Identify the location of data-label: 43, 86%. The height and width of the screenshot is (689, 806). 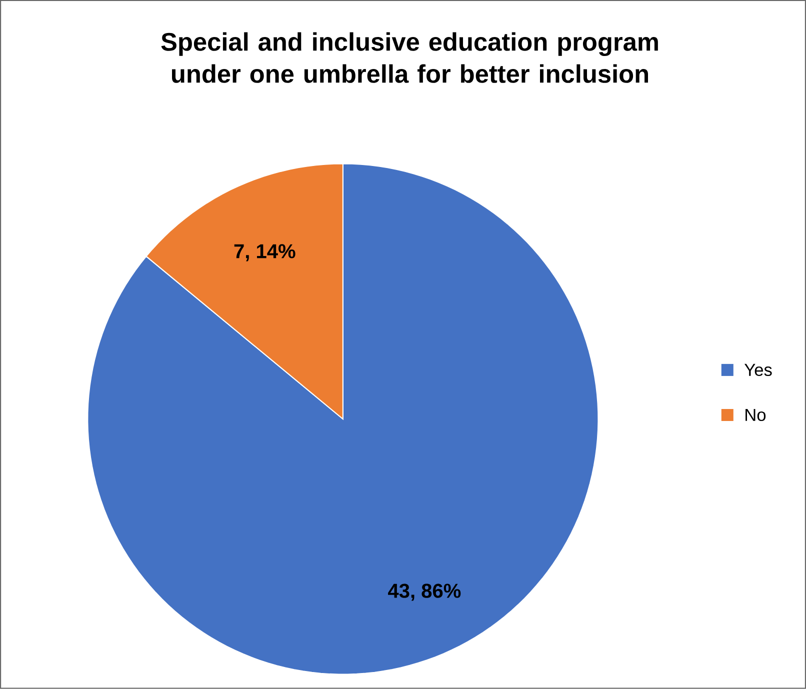
(424, 592).